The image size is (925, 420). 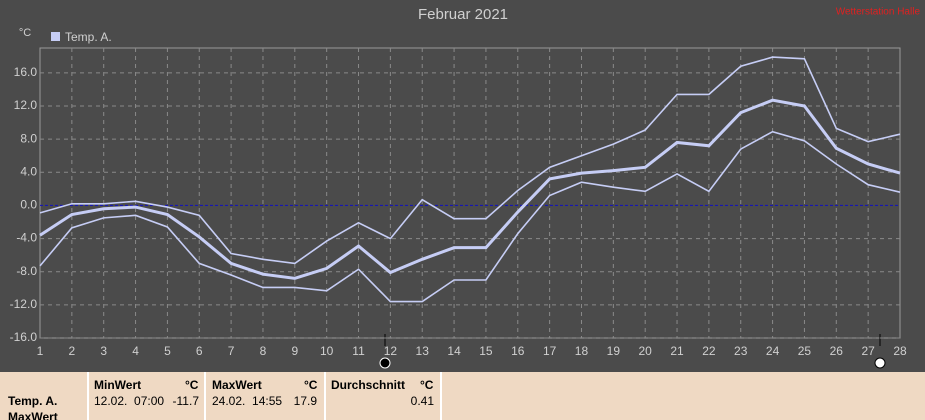 I want to click on legend-swatch, so click(x=55, y=36).